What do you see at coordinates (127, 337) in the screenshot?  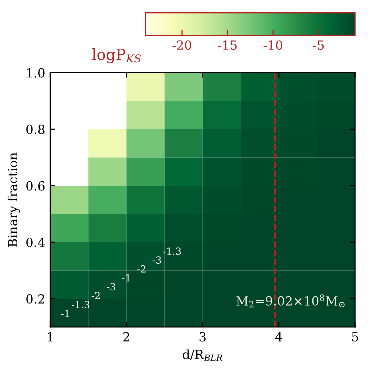 I see `x-tick-label: 2` at bounding box center [127, 337].